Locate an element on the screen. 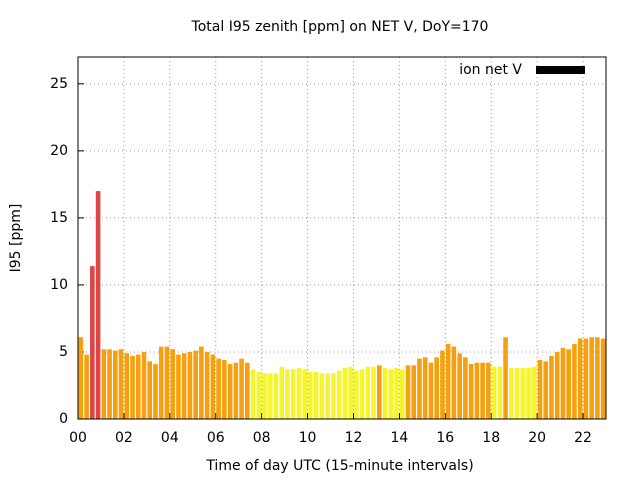  legend-label: ion net V is located at coordinates (490, 70).